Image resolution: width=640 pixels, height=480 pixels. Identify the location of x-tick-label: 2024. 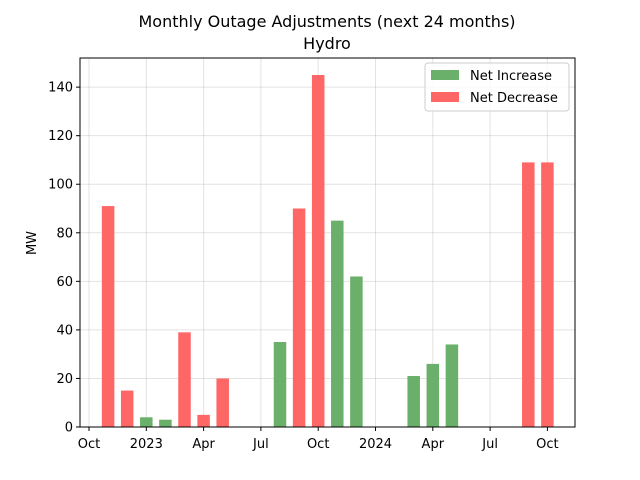
(375, 444).